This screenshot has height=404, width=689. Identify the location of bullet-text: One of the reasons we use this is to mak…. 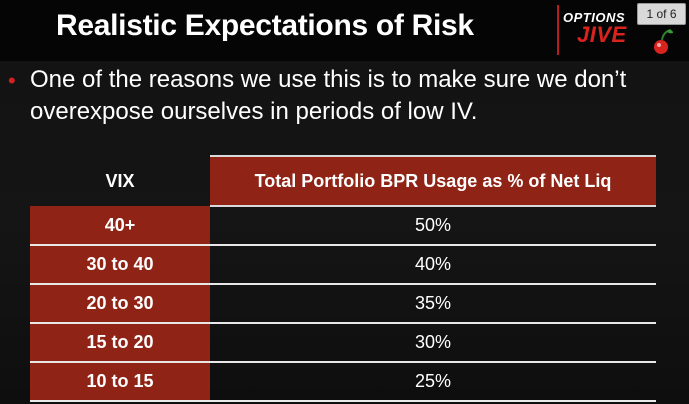
(328, 95).